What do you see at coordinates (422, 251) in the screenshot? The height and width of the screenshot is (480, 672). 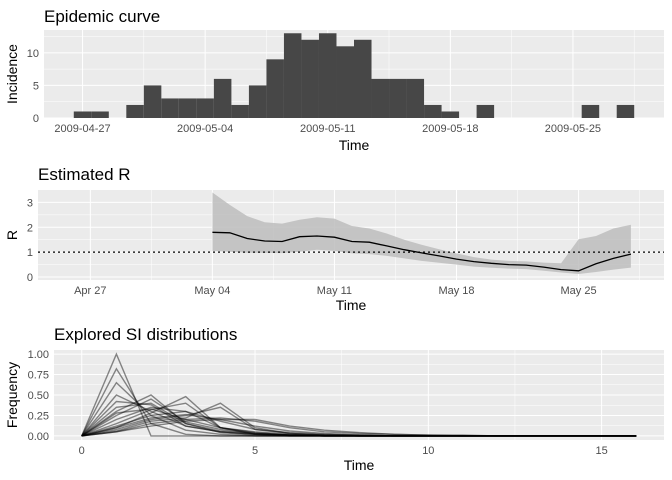 I see `estimated-r-mean-line` at bounding box center [422, 251].